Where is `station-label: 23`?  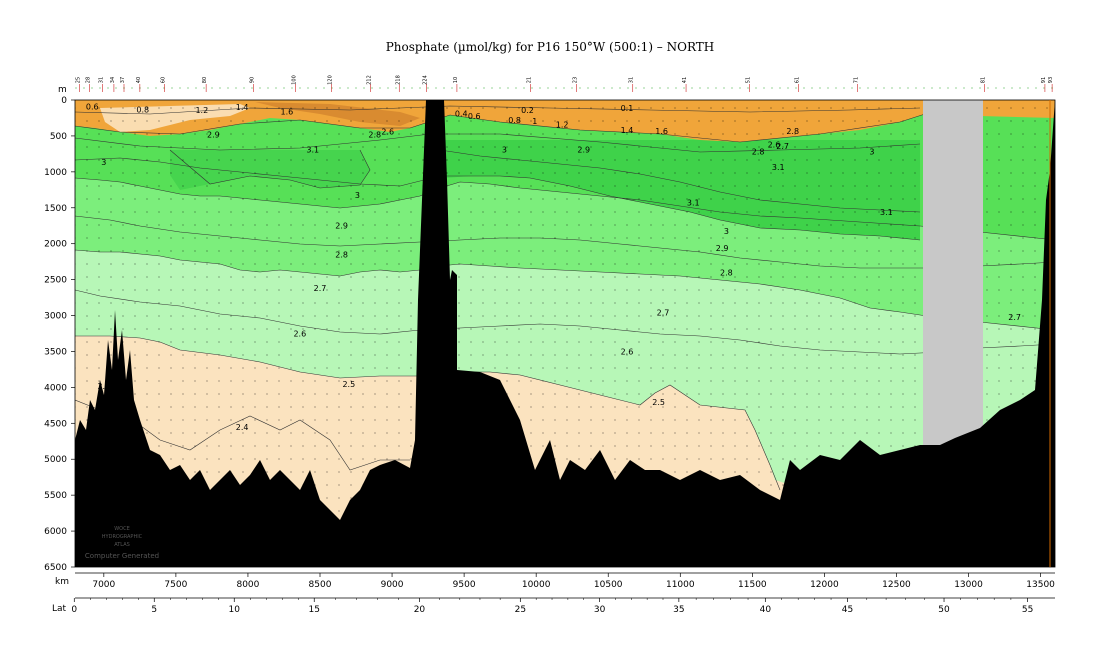
station-label: 23 is located at coordinates (576, 80).